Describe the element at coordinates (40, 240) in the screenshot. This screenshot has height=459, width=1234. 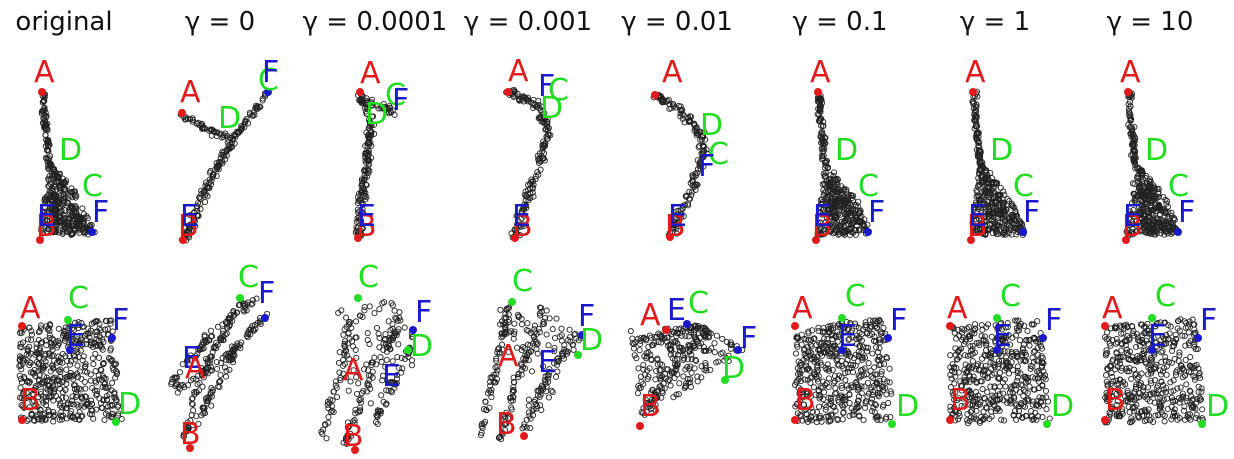
I see `landmark-dot-b` at that location.